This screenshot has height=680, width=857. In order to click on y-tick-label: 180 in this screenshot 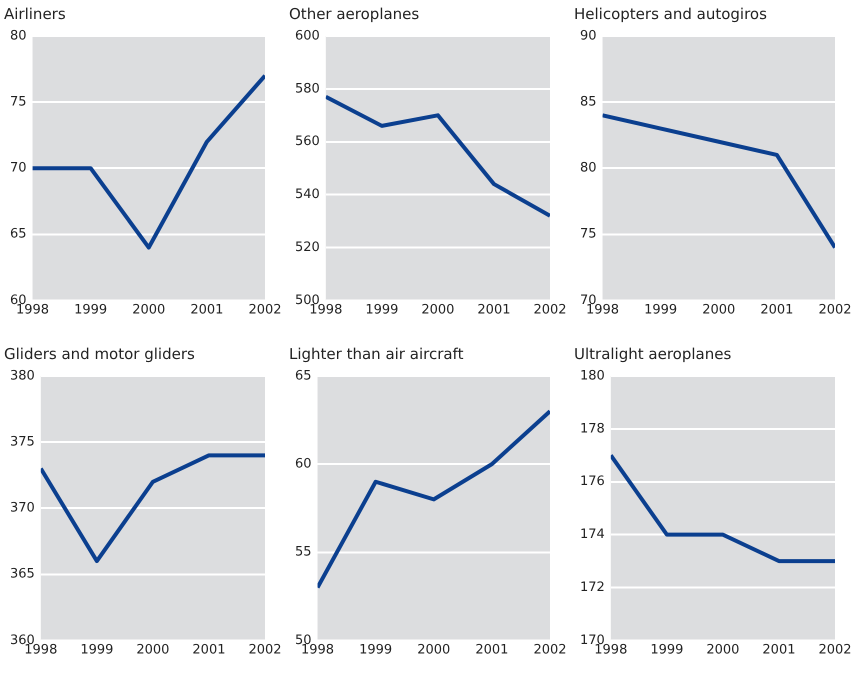, I will do `click(592, 376)`.